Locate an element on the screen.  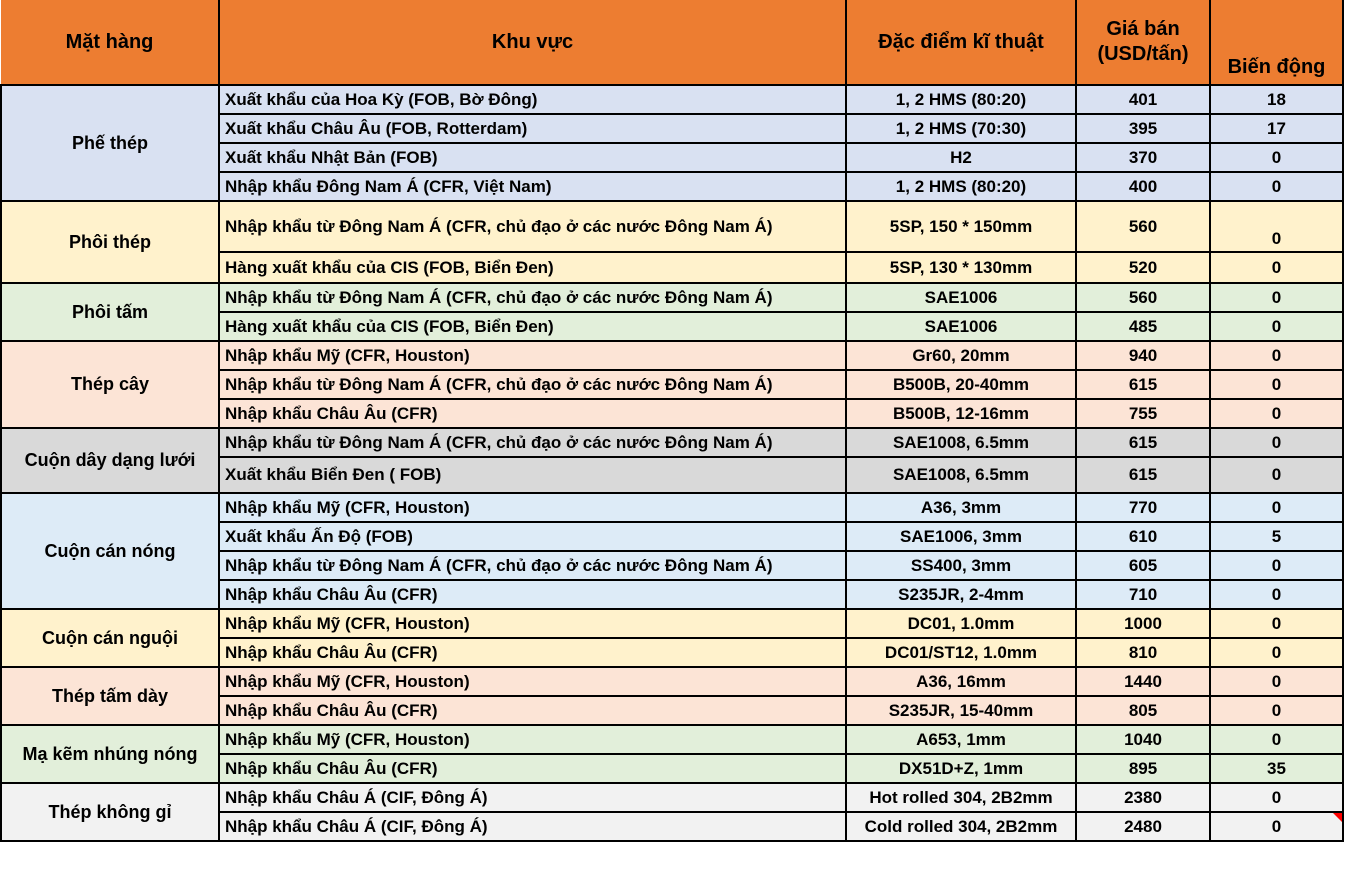
spec-cell: B500B, 20-40mm is located at coordinates (961, 384).